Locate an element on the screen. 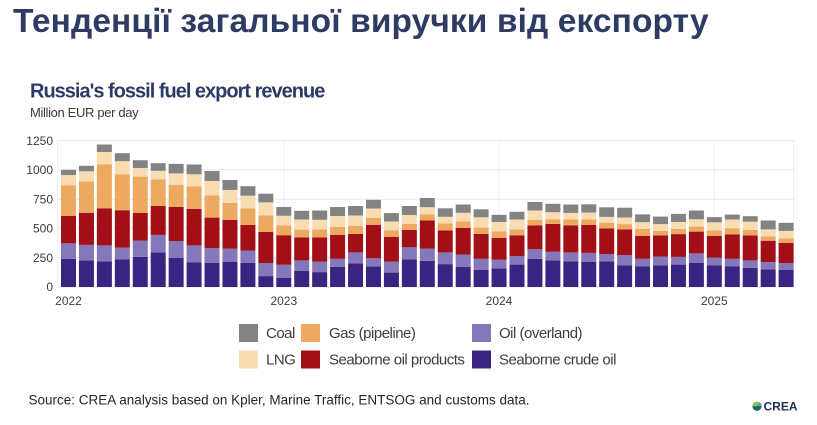 The width and height of the screenshot is (817, 425). svg-text: 1250 is located at coordinates (39, 141).